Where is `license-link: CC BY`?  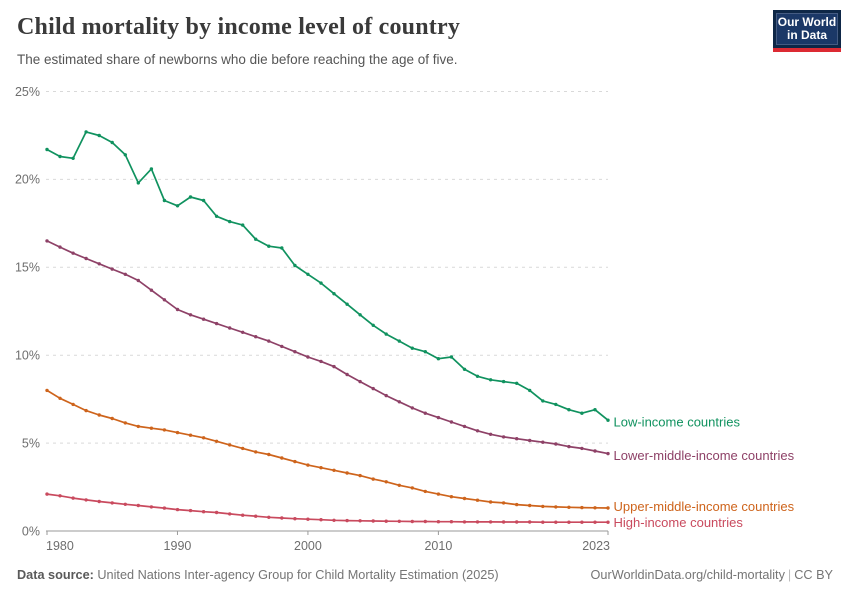
license-link: CC BY is located at coordinates (813, 575).